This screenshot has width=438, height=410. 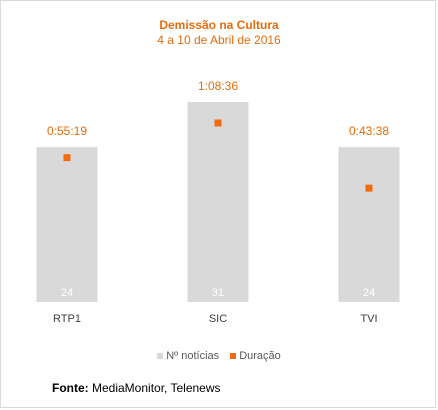 I want to click on bar-value-label-tvi: 24, so click(x=369, y=293).